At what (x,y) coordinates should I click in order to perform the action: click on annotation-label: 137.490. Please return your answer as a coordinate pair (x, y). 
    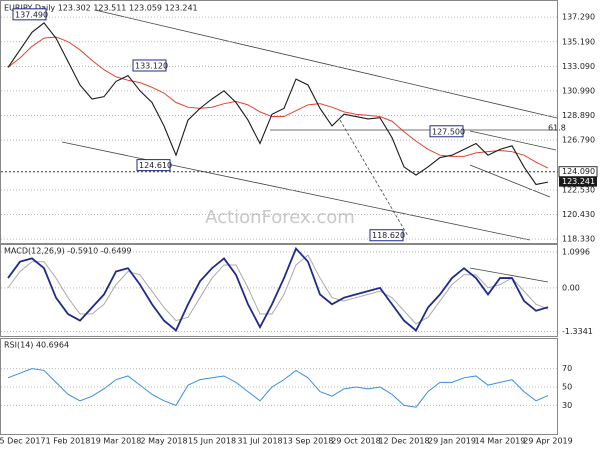
    Looking at the image, I should click on (31, 14).